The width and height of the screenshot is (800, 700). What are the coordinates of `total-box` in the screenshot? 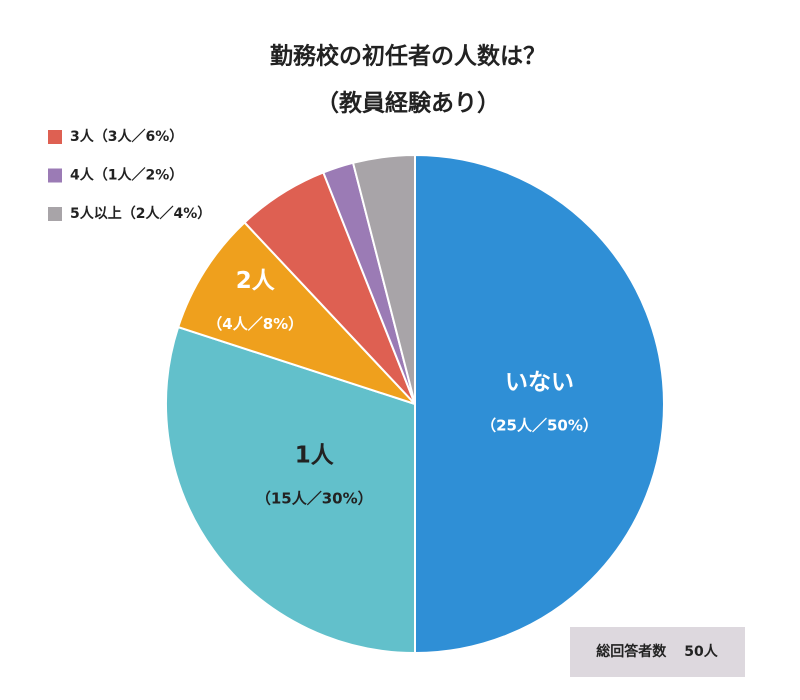 It's located at (657, 652).